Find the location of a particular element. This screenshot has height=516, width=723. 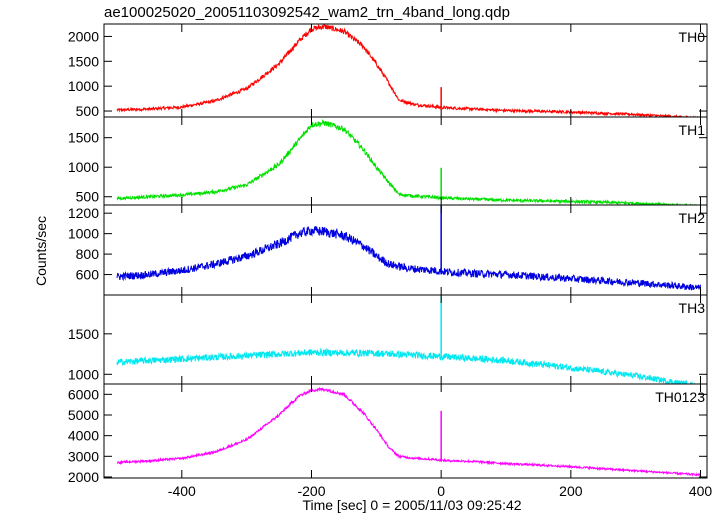

series-line-th0 is located at coordinates (408, 70).